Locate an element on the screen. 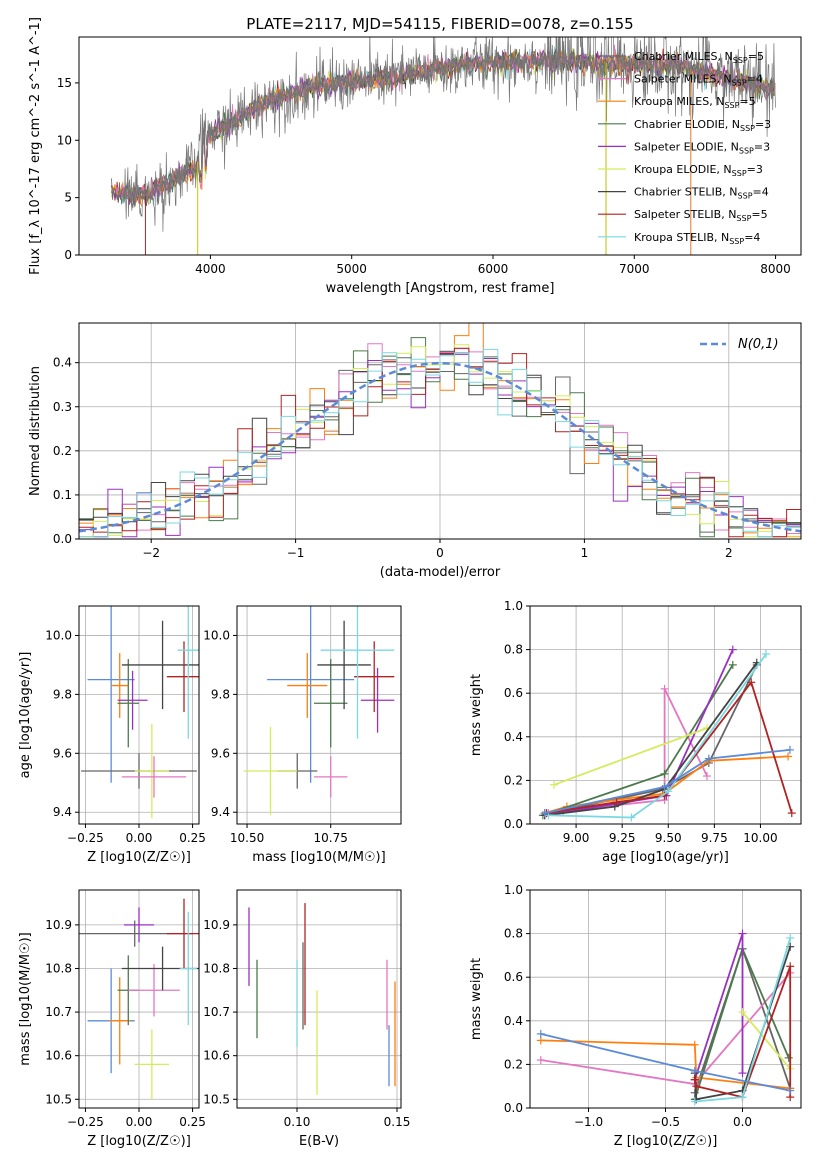  x-tick-label: 6000 is located at coordinates (493, 269).